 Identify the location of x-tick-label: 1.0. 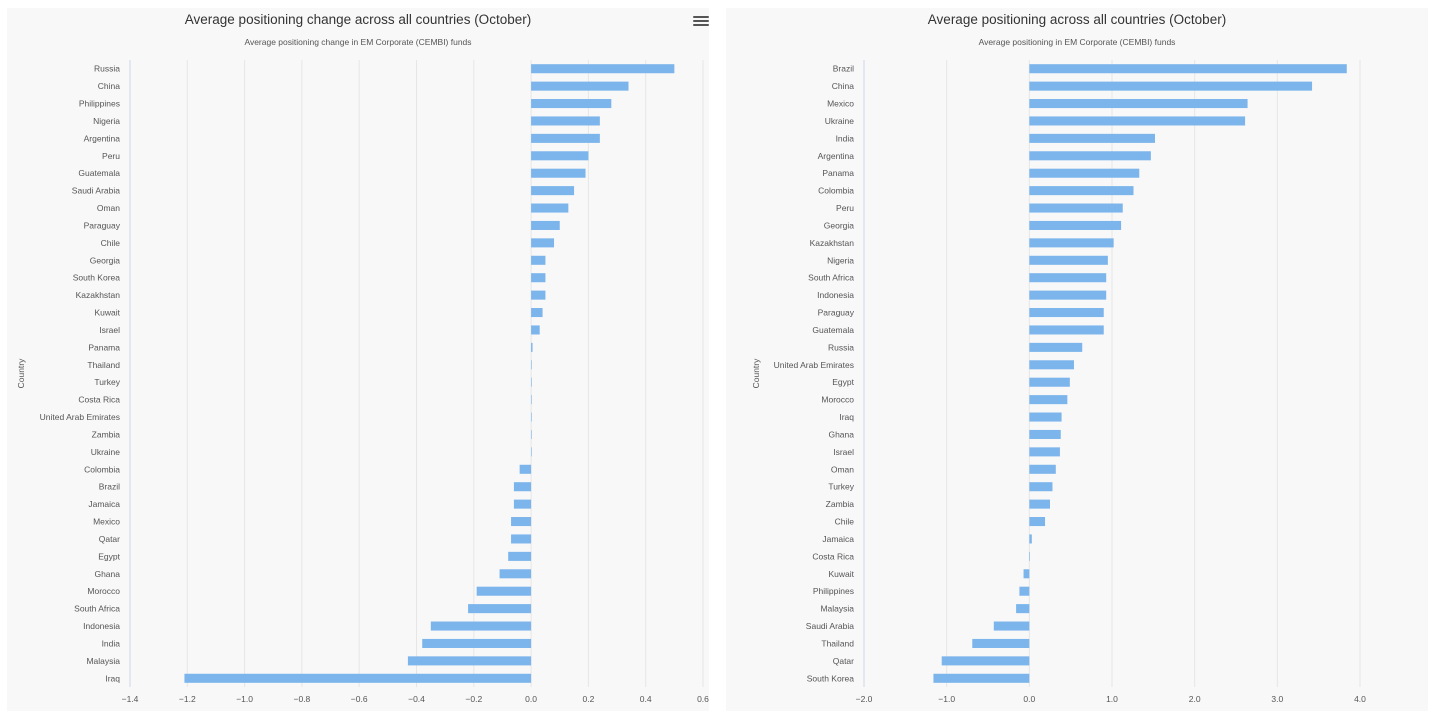
(1112, 699).